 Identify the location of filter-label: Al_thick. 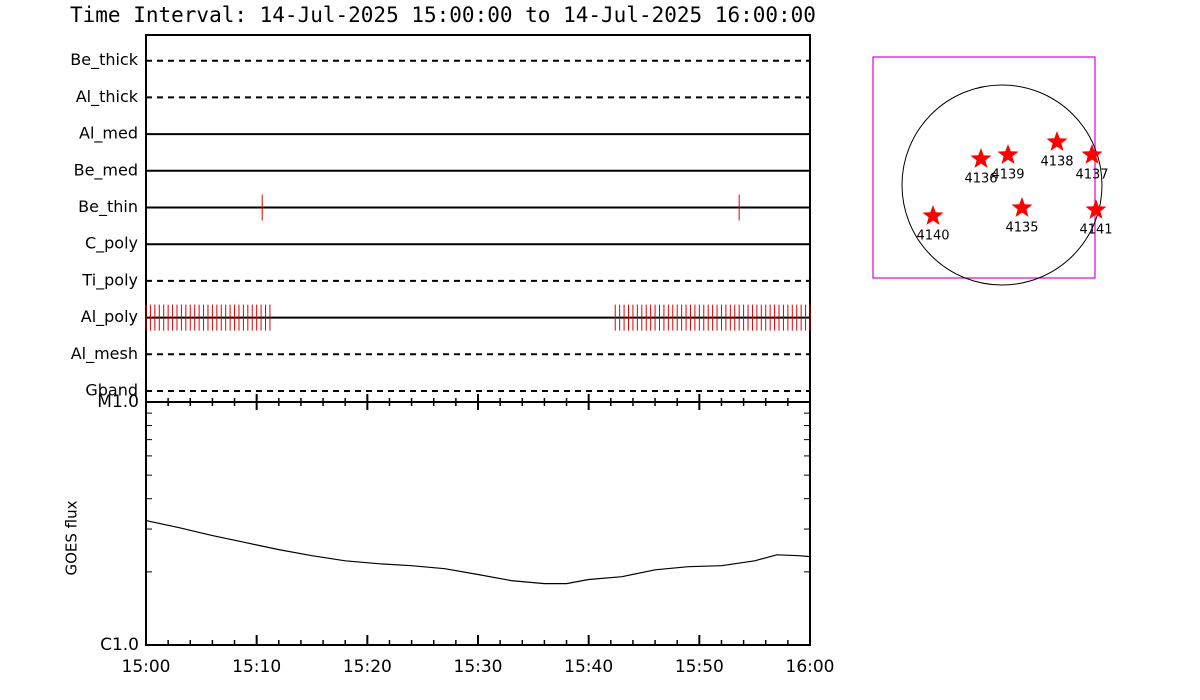
(107, 97).